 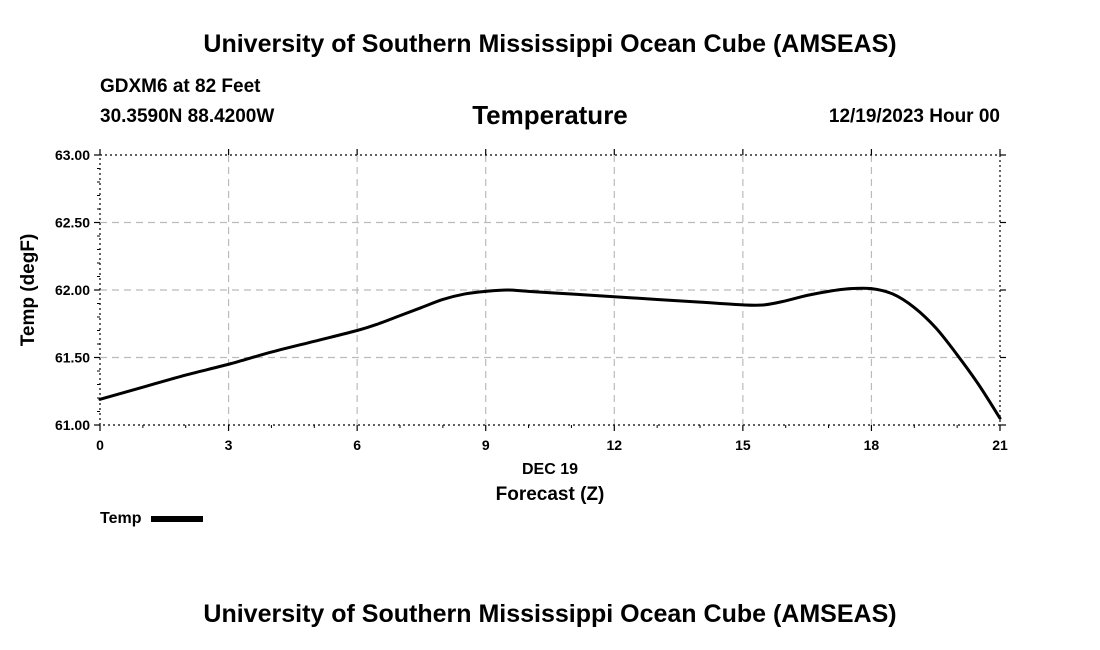 What do you see at coordinates (72, 223) in the screenshot?
I see `y-tick-label: 62.50` at bounding box center [72, 223].